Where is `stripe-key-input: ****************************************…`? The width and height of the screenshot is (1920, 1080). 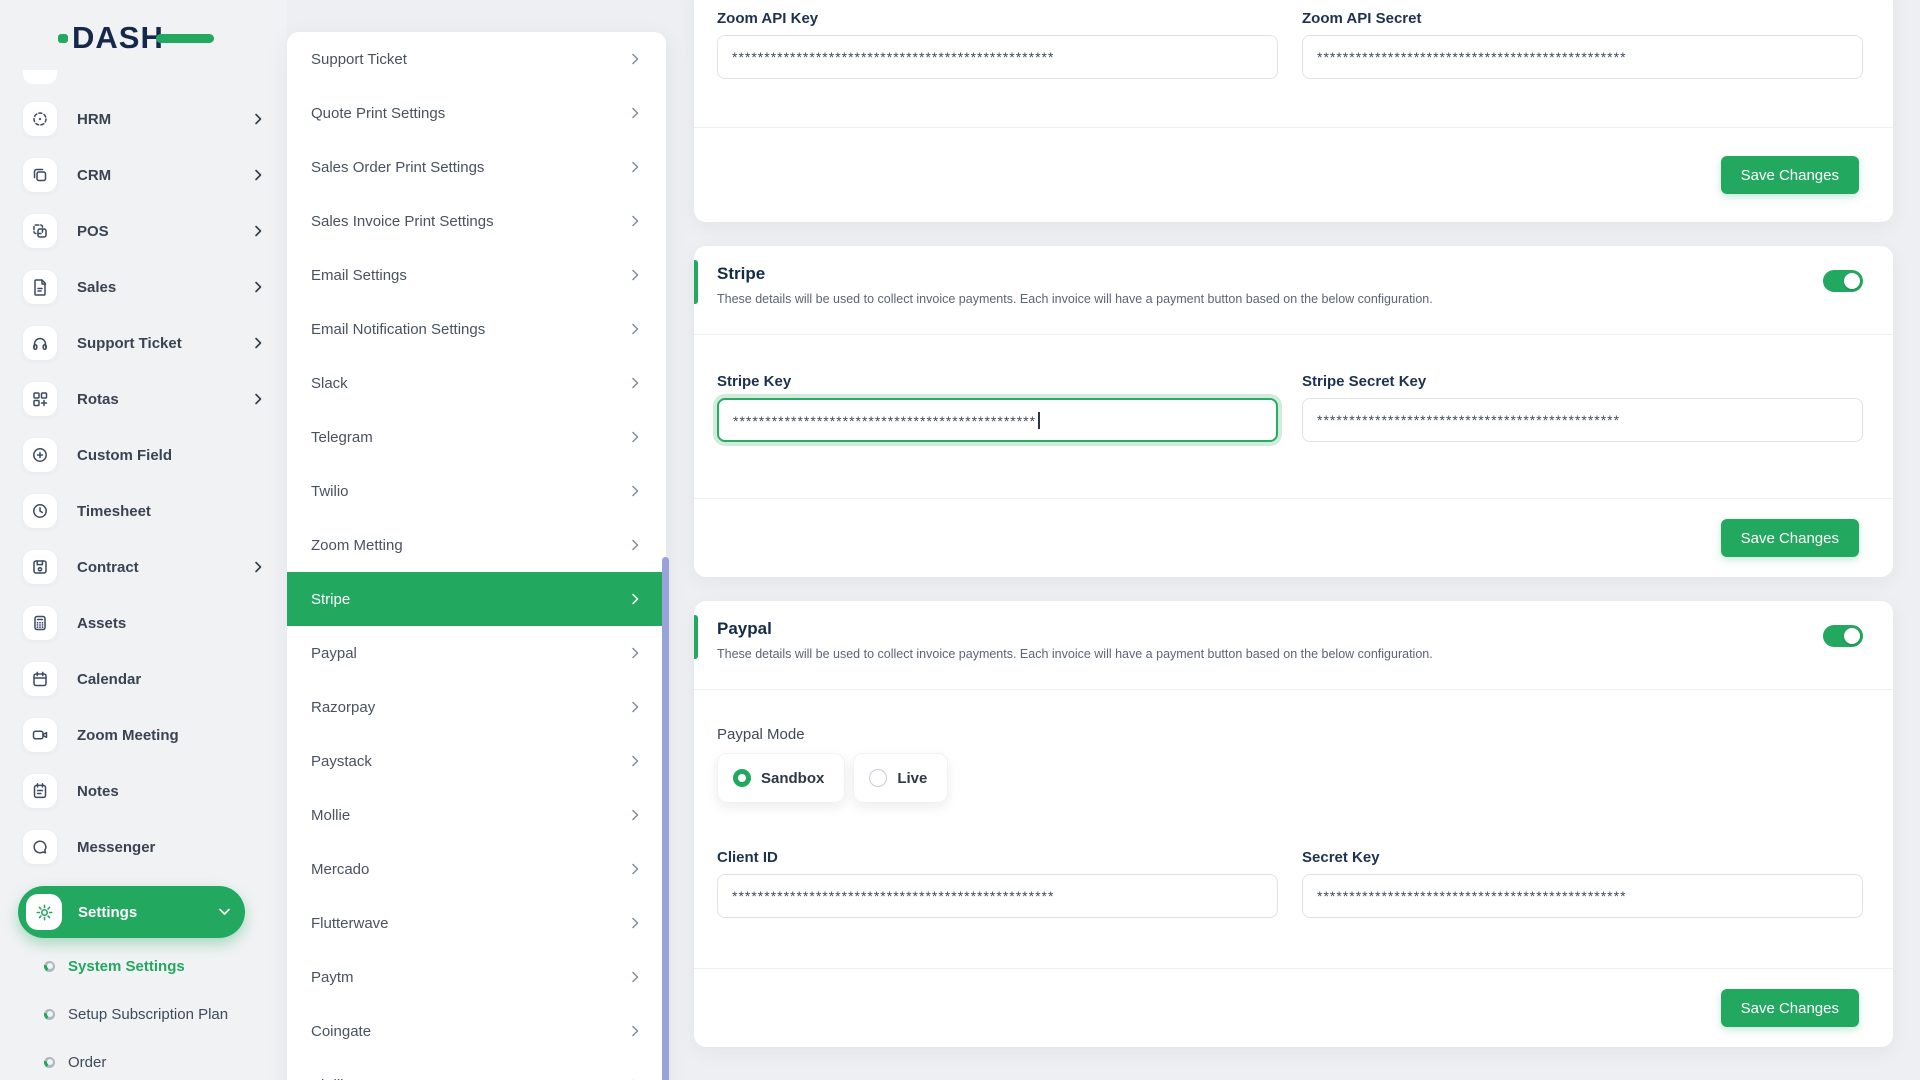 stripe-key-input: ****************************************… is located at coordinates (997, 420).